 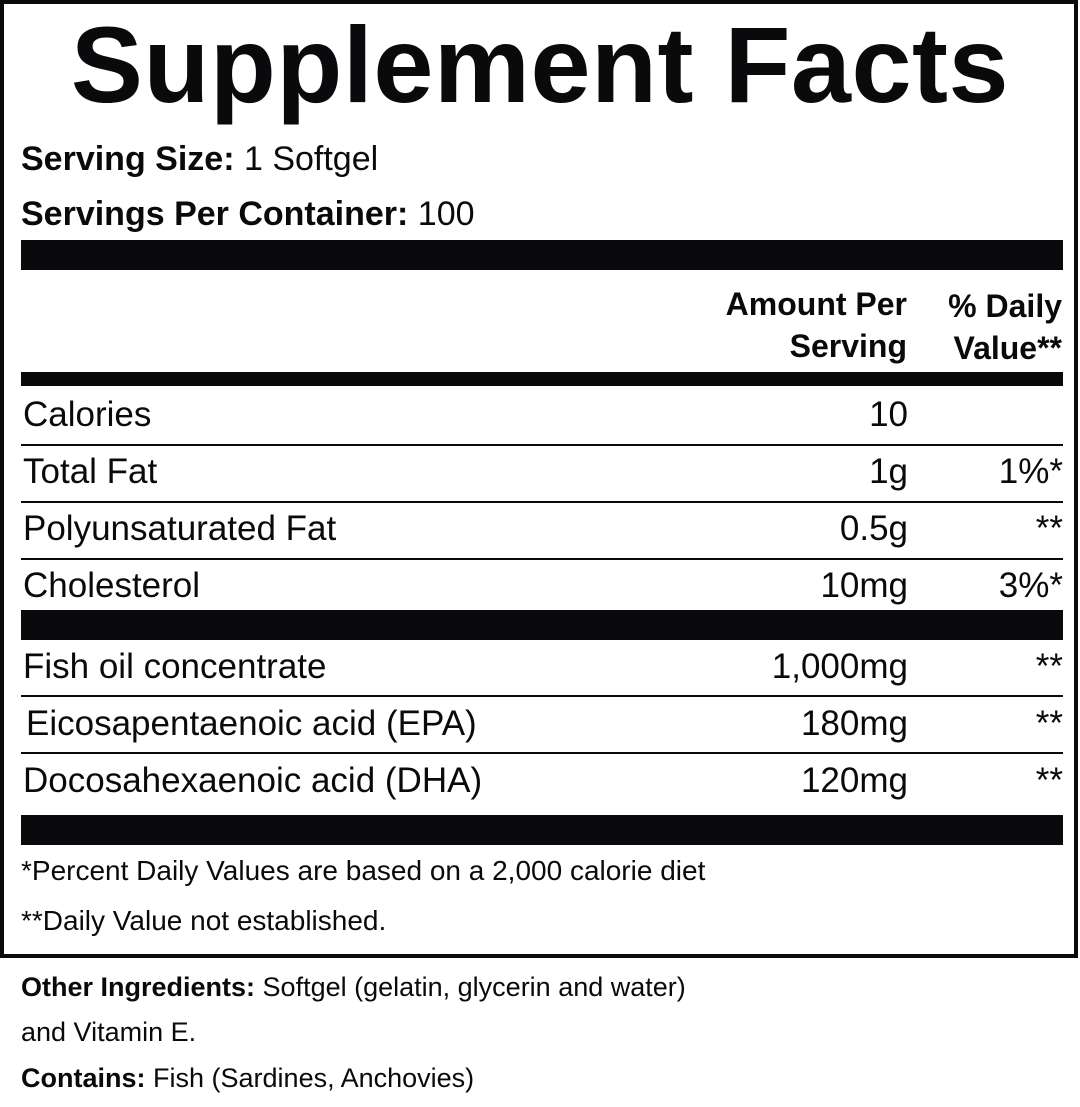 I want to click on other-ingredients-label: Other Ingredients:, so click(x=138, y=987).